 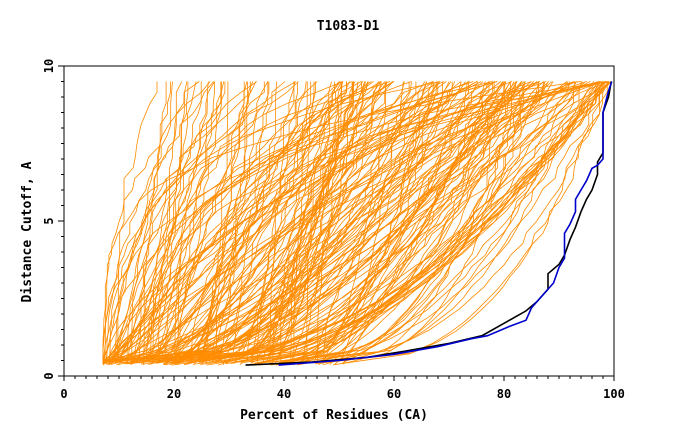 I want to click on chart-title: T1083-D1, so click(x=348, y=26).